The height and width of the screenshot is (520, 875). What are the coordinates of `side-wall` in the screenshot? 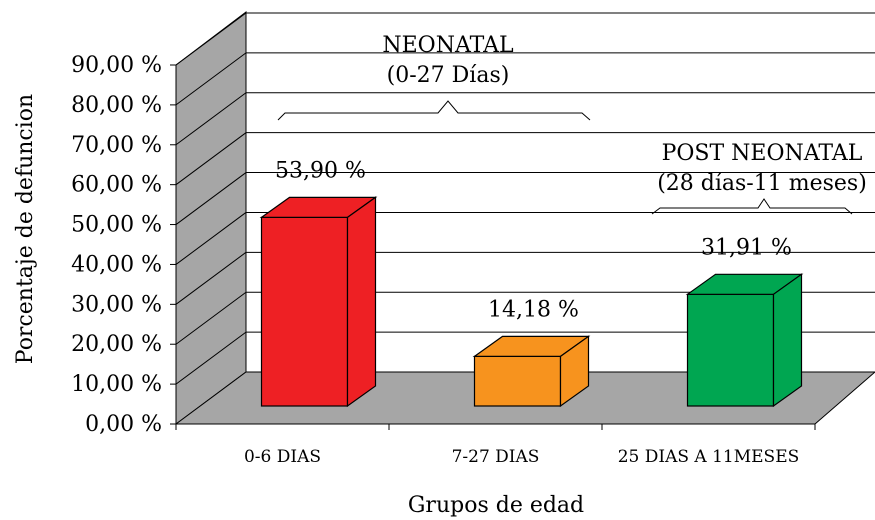 It's located at (211, 217).